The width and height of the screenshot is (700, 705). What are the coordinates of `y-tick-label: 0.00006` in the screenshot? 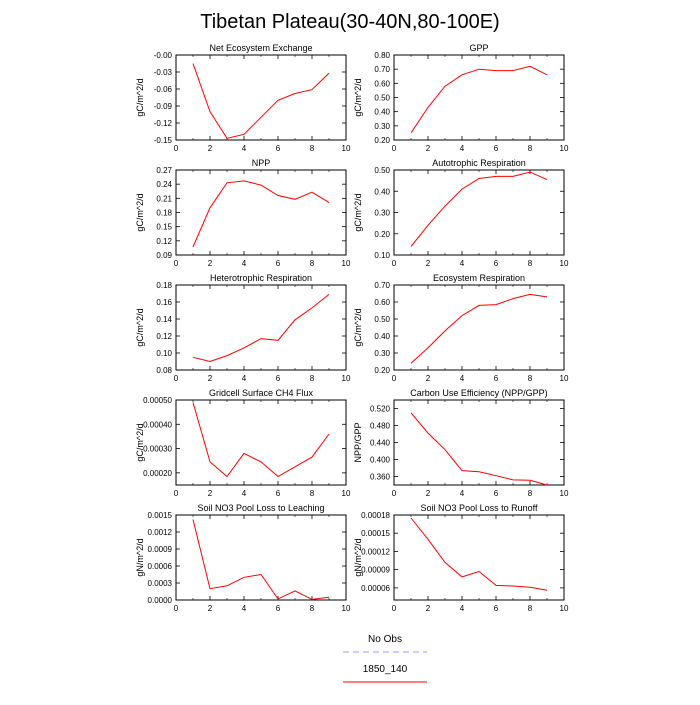 It's located at (375, 588).